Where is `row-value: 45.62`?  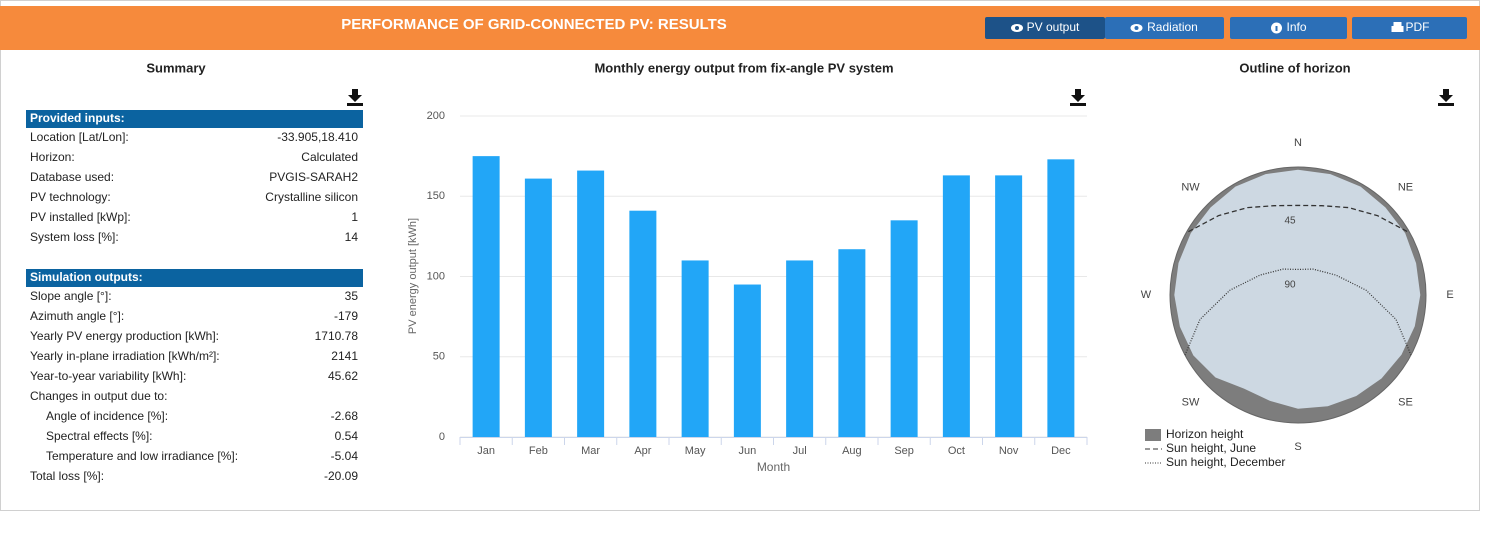
row-value: 45.62 is located at coordinates (343, 376).